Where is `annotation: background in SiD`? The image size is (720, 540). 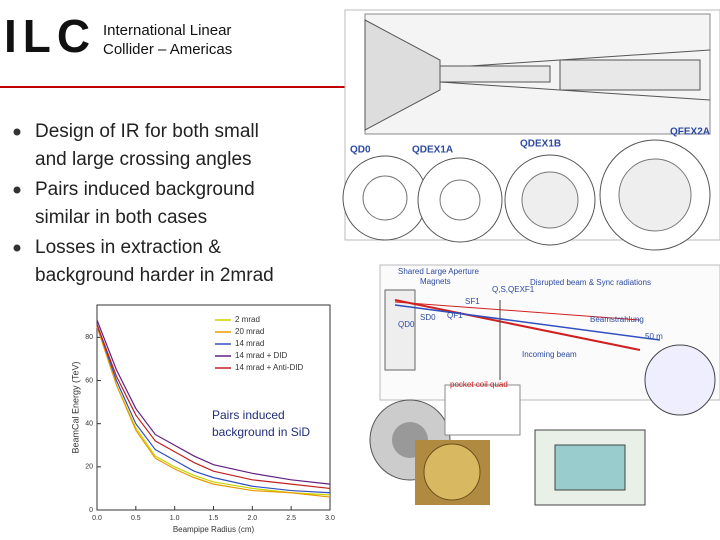 annotation: background in SiD is located at coordinates (261, 432).